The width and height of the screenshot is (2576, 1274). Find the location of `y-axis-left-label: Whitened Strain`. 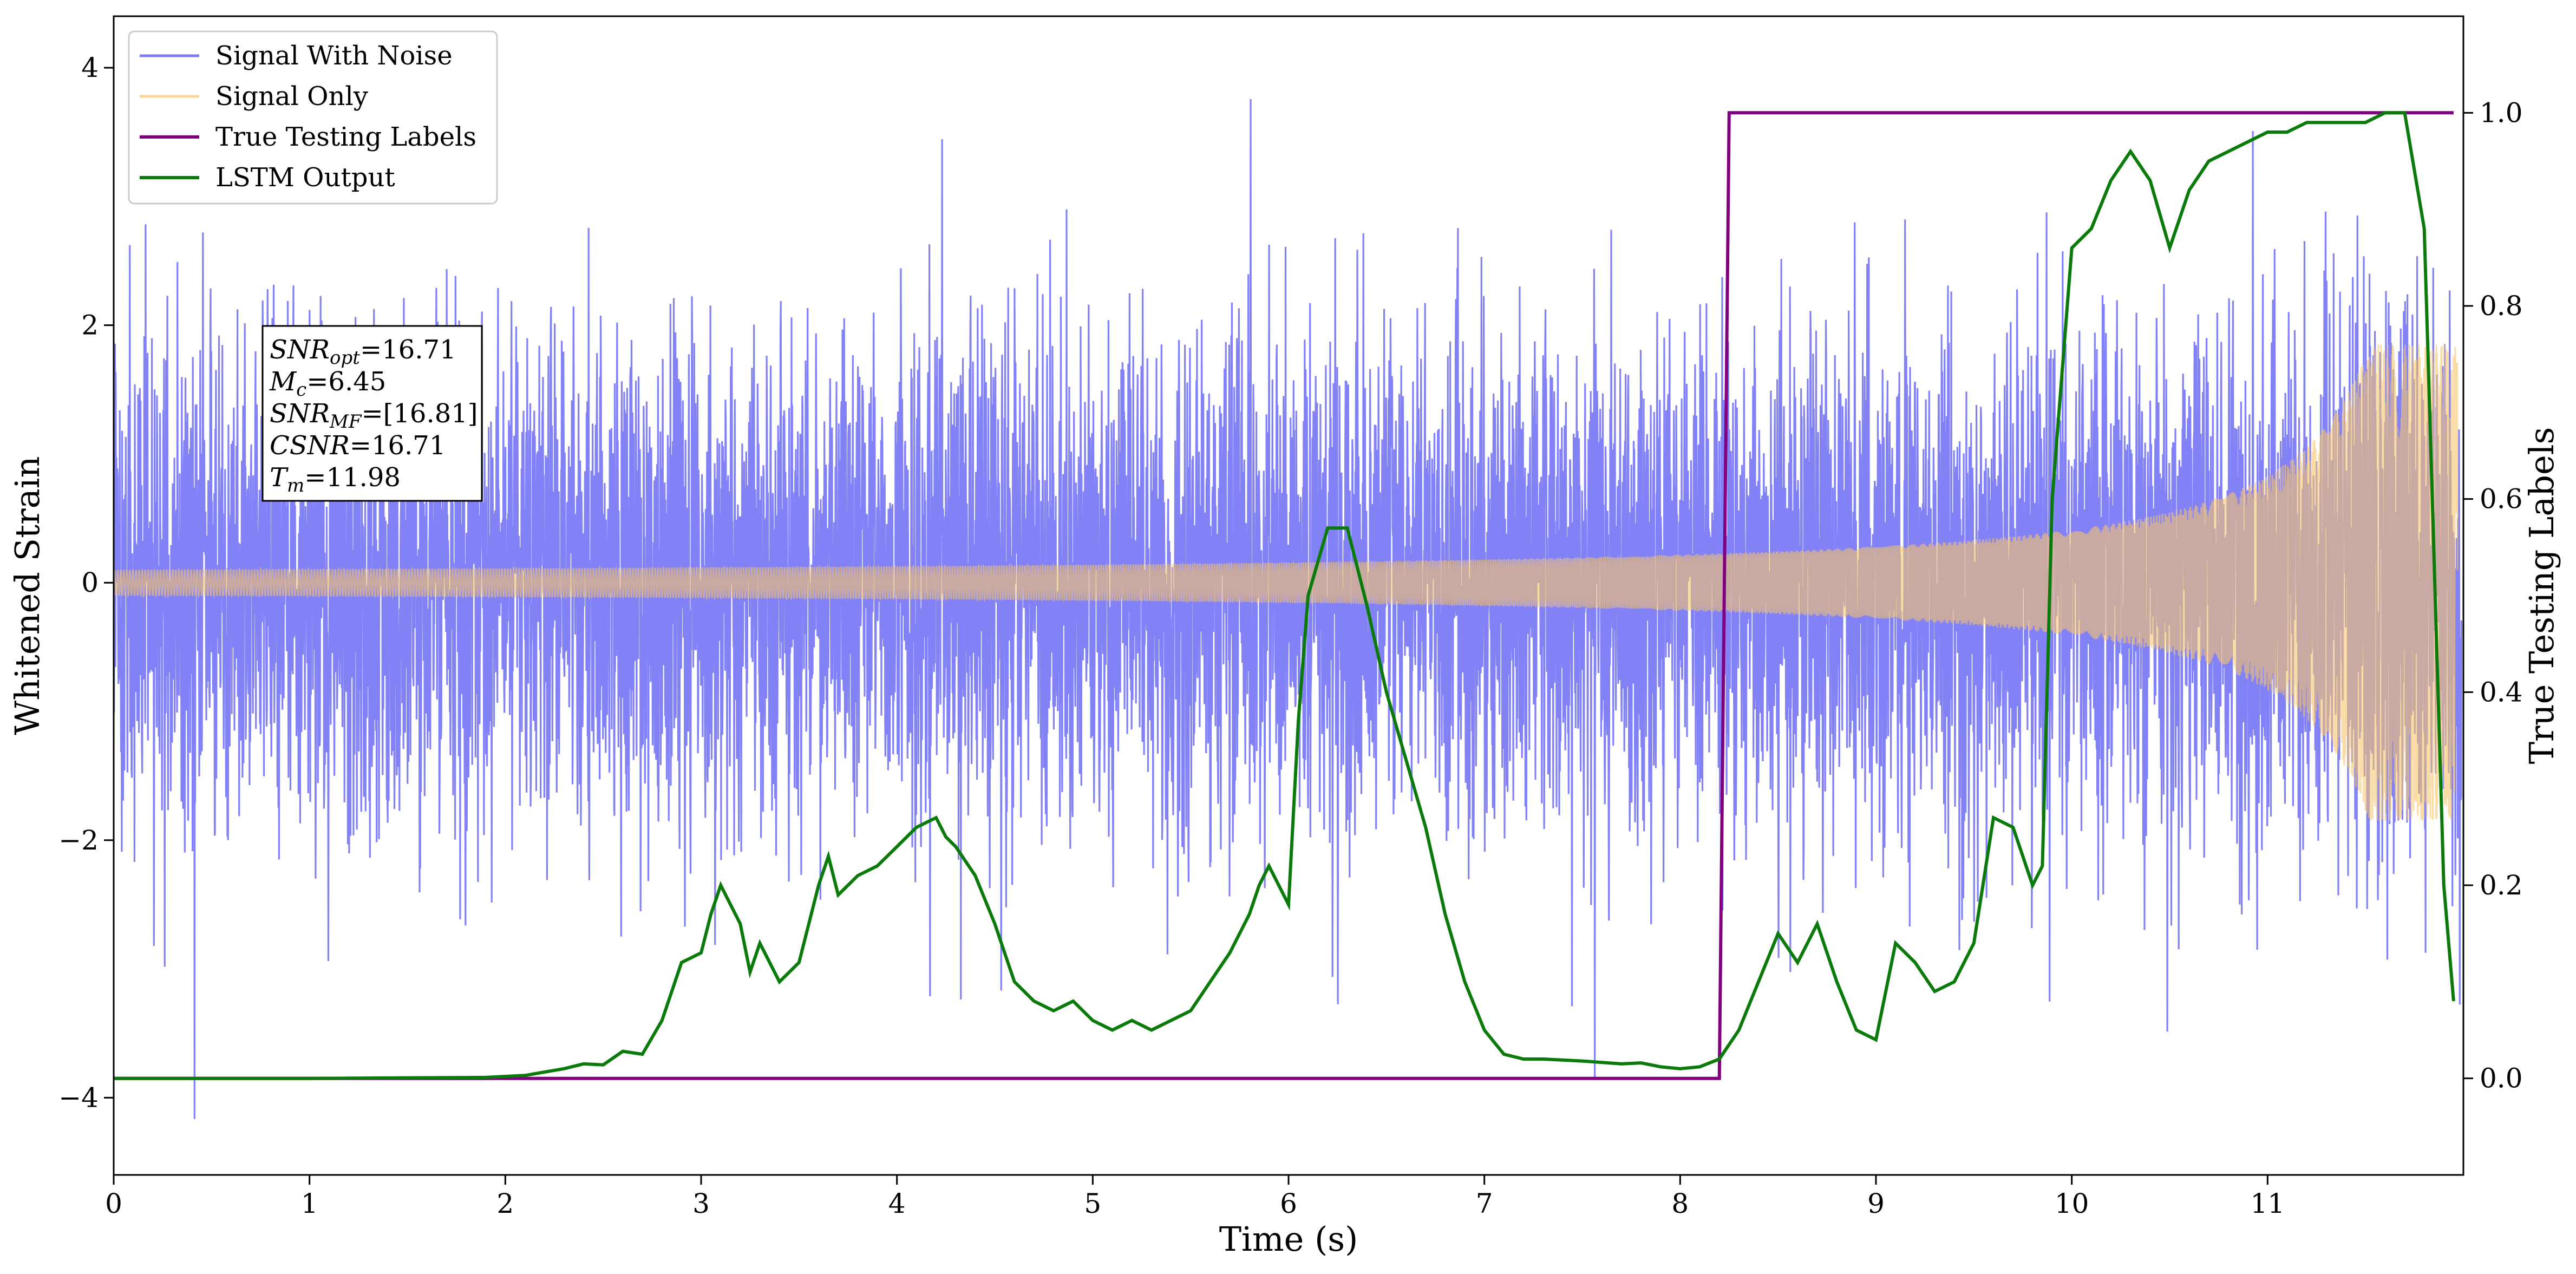

y-axis-left-label: Whitened Strain is located at coordinates (28, 595).